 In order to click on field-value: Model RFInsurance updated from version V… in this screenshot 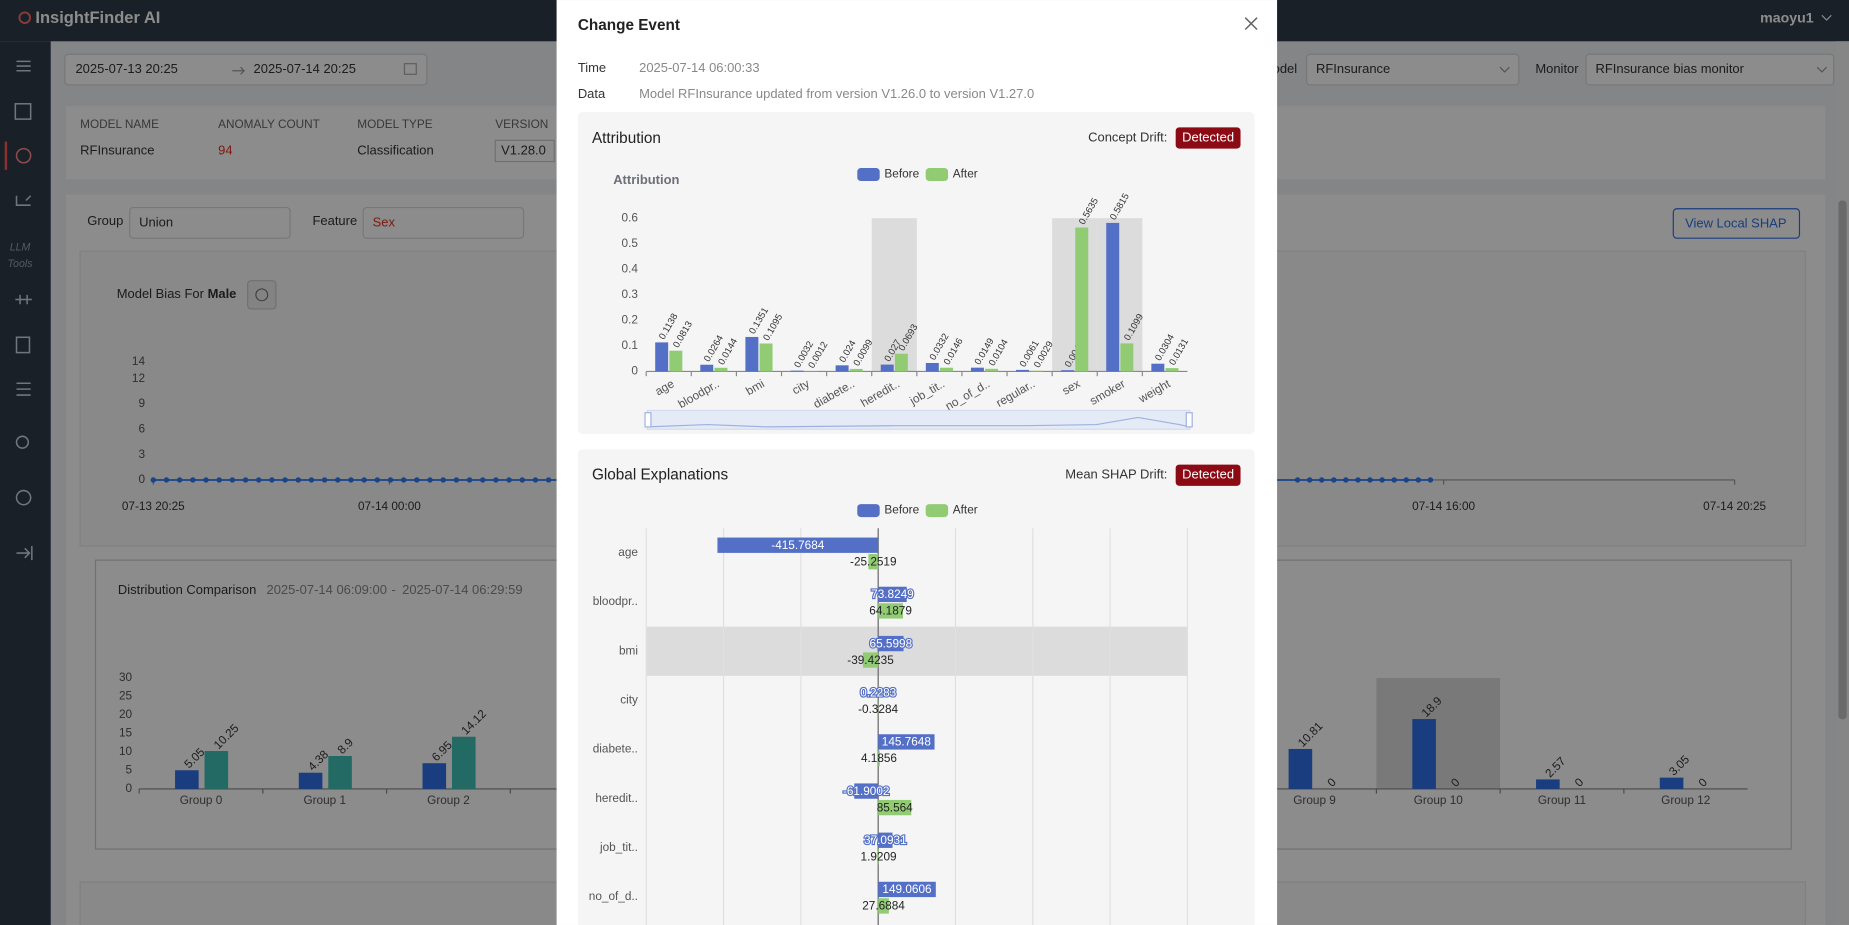, I will do `click(836, 93)`.